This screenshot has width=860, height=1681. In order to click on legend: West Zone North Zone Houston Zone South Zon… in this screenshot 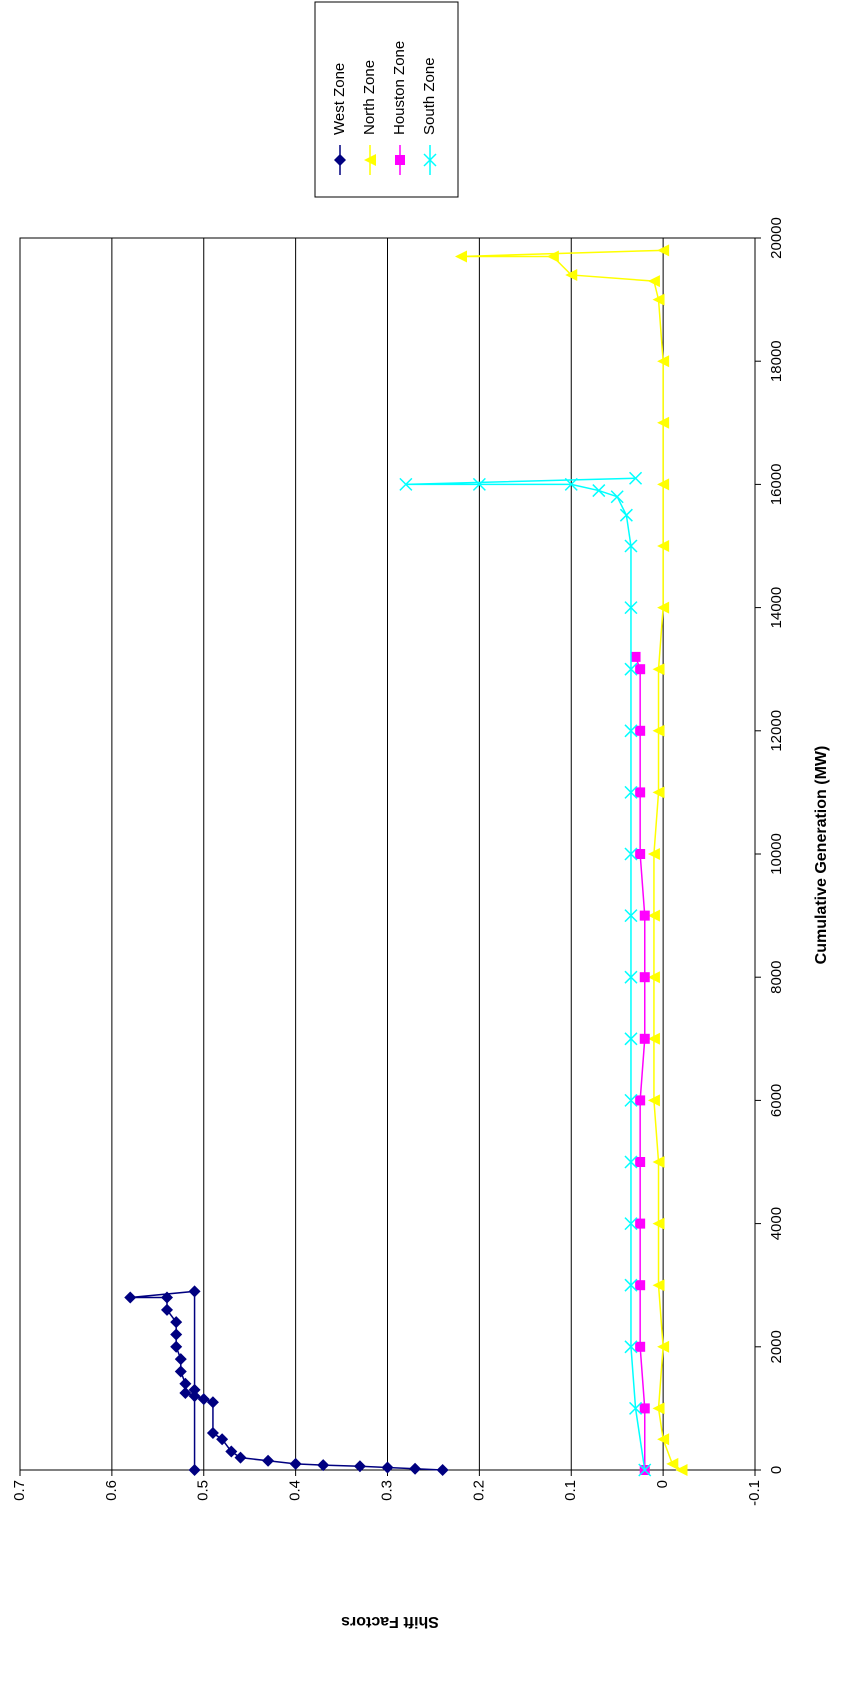, I will do `click(386, 99)`.